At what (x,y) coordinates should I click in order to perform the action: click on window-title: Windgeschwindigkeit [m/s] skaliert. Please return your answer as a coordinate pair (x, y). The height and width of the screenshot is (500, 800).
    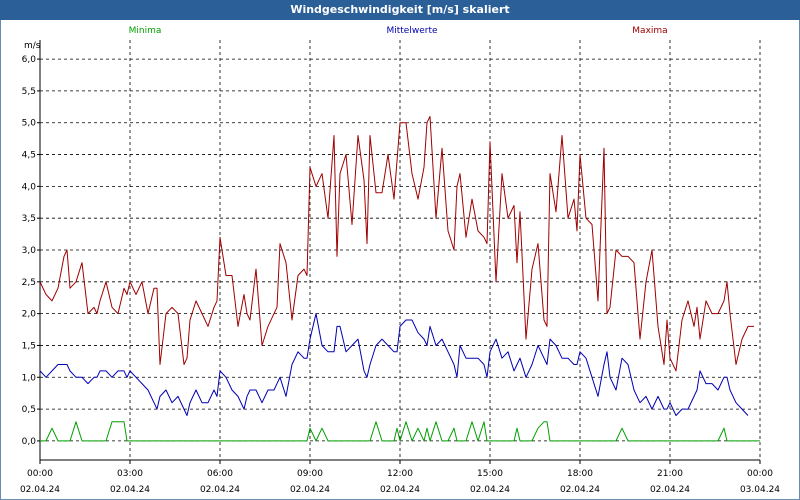
    Looking at the image, I should click on (400, 10).